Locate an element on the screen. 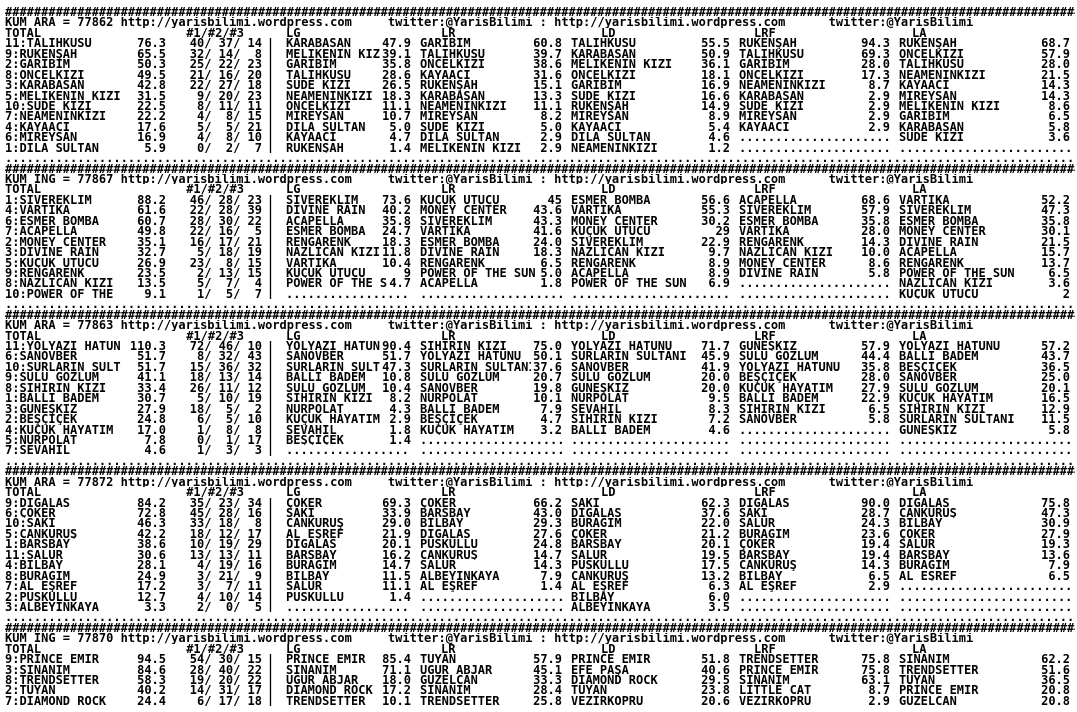  stat-la-cell: POWER OF THE SUN 6.5 is located at coordinates (982, 273).